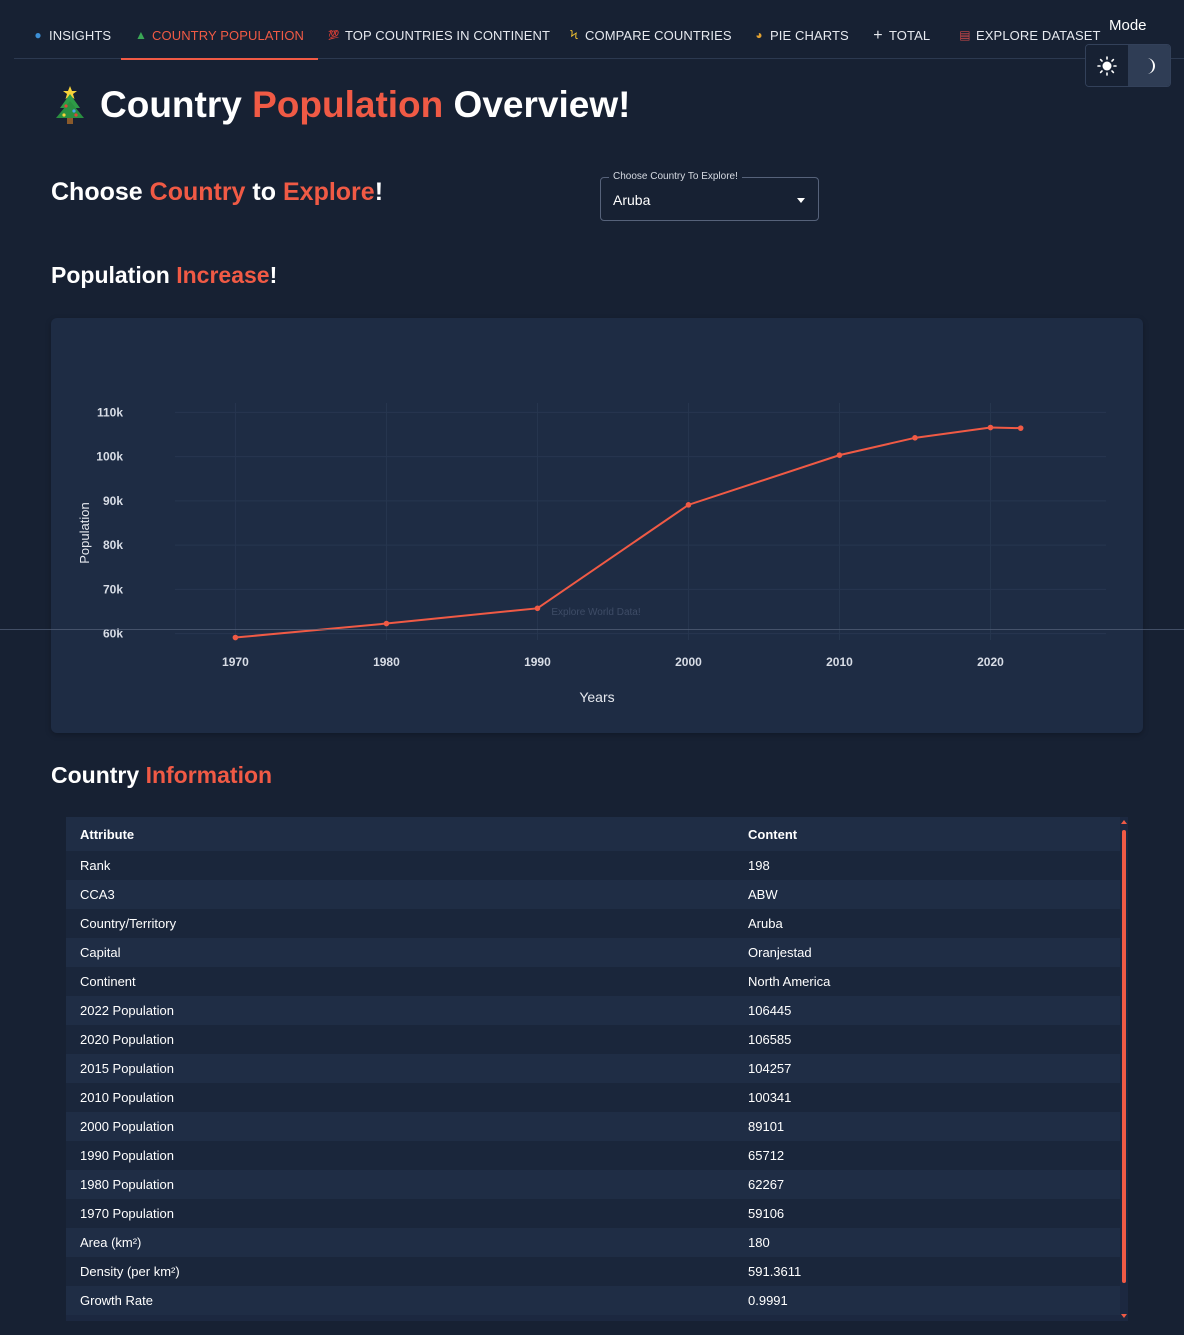 This screenshot has width=1184, height=1335. Describe the element at coordinates (141, 35) in the screenshot. I see `tree-icon: ▲` at that location.